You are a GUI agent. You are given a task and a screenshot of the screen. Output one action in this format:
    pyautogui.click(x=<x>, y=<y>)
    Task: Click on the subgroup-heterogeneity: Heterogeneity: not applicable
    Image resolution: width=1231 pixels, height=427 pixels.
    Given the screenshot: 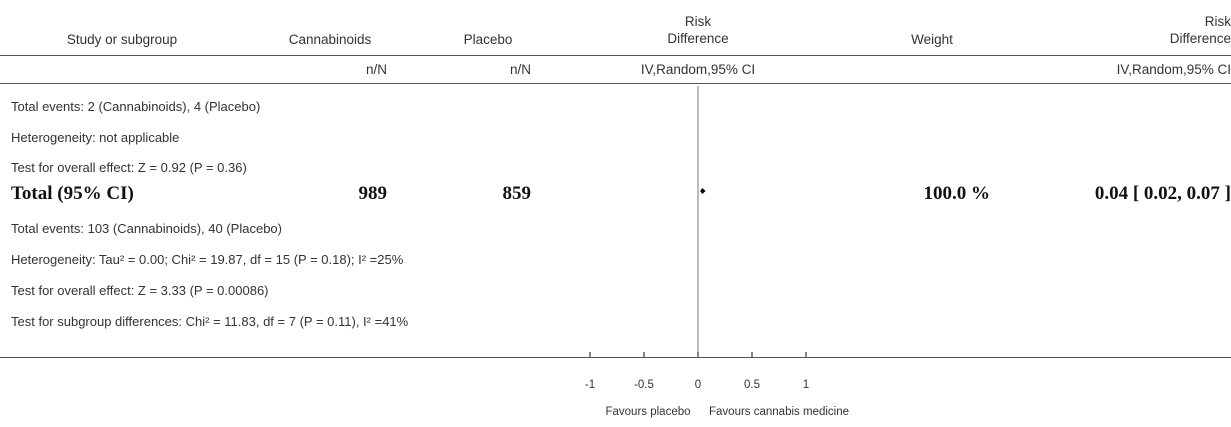 What is the action you would take?
    pyautogui.click(x=95, y=137)
    